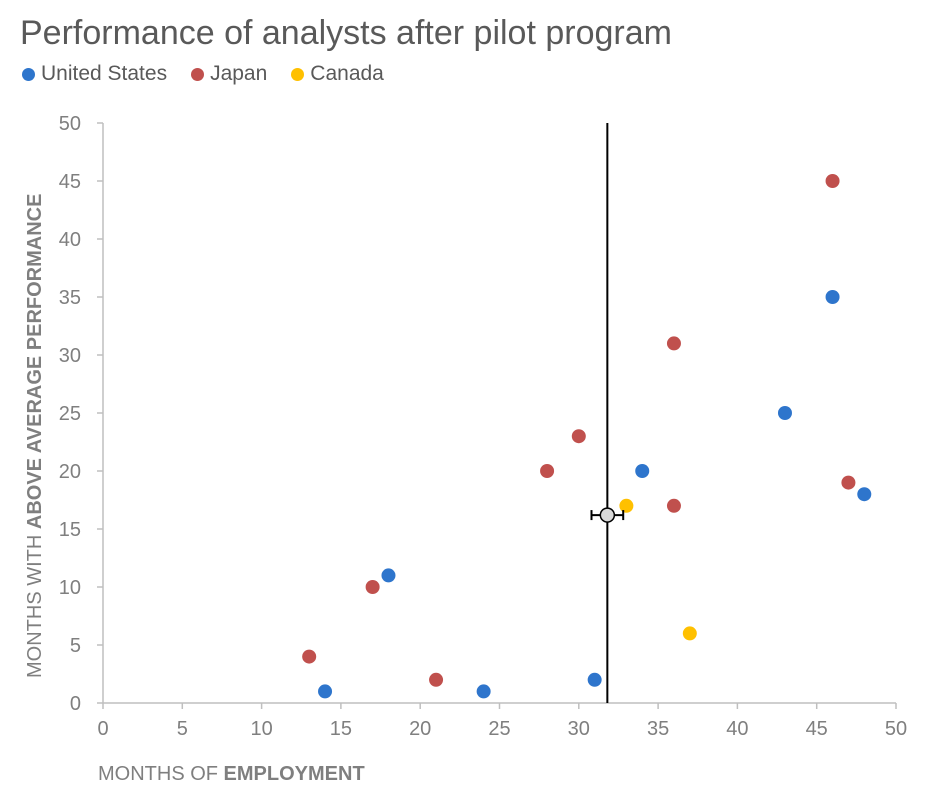 Image resolution: width=937 pixels, height=806 pixels. I want to click on y-tick-label: 0, so click(75, 704).